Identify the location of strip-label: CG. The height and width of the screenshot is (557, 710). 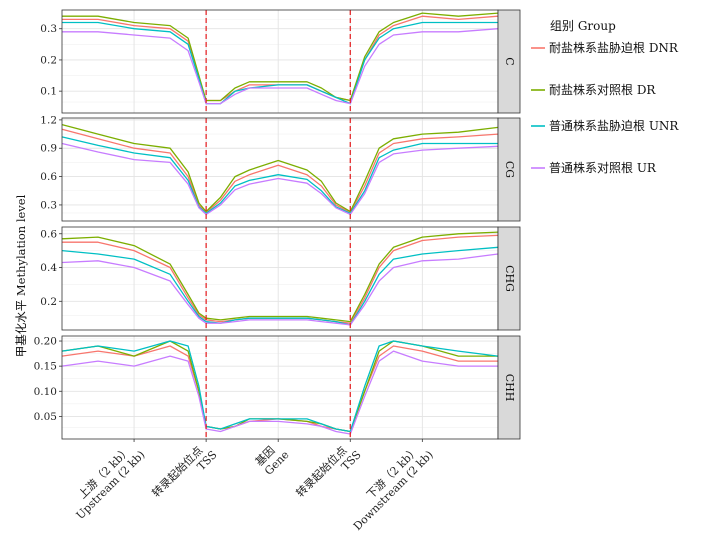
(509, 169).